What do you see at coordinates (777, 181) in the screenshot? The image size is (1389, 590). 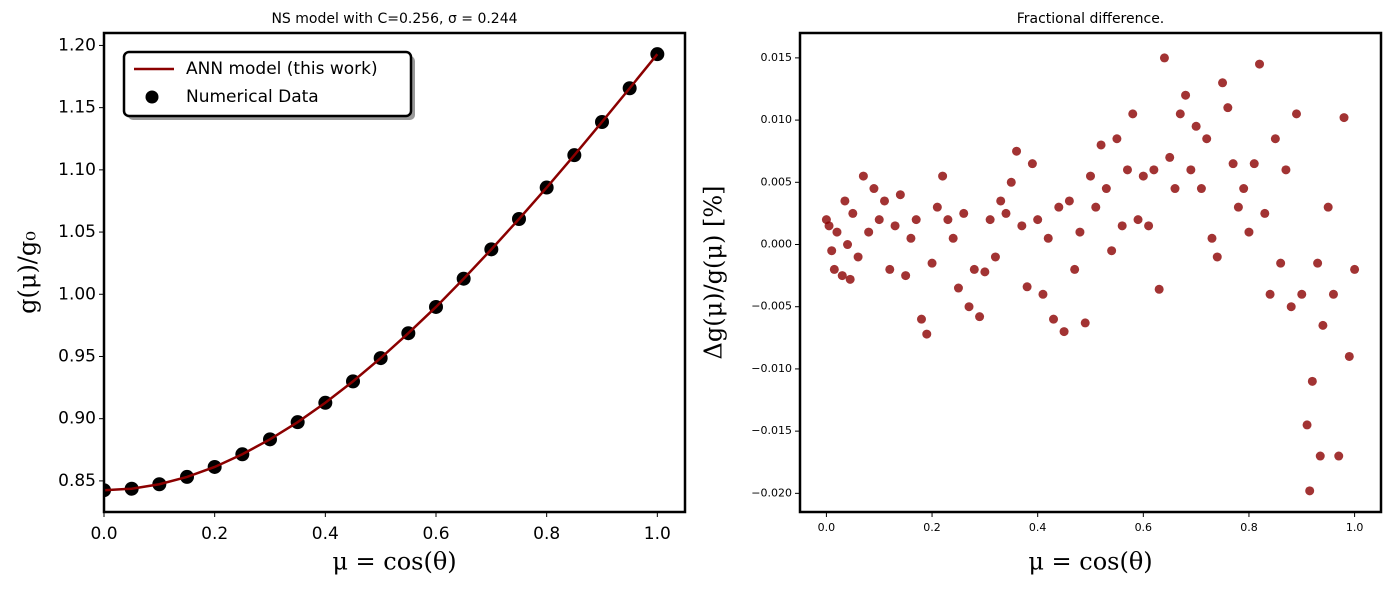 I see `y-tick-label: 0.005` at bounding box center [777, 181].